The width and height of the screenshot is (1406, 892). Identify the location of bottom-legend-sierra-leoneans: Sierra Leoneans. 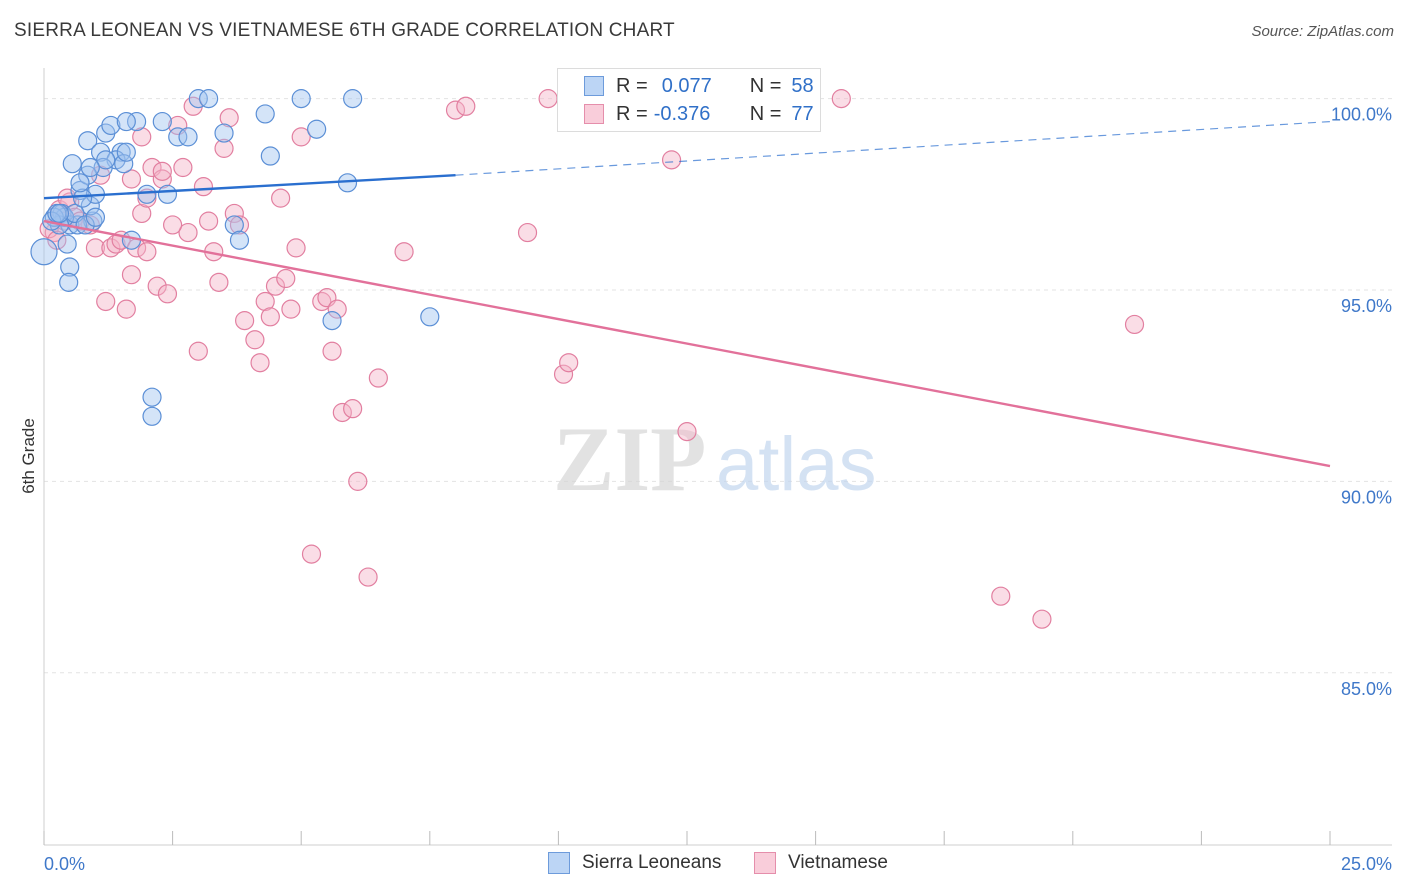
(634, 863).